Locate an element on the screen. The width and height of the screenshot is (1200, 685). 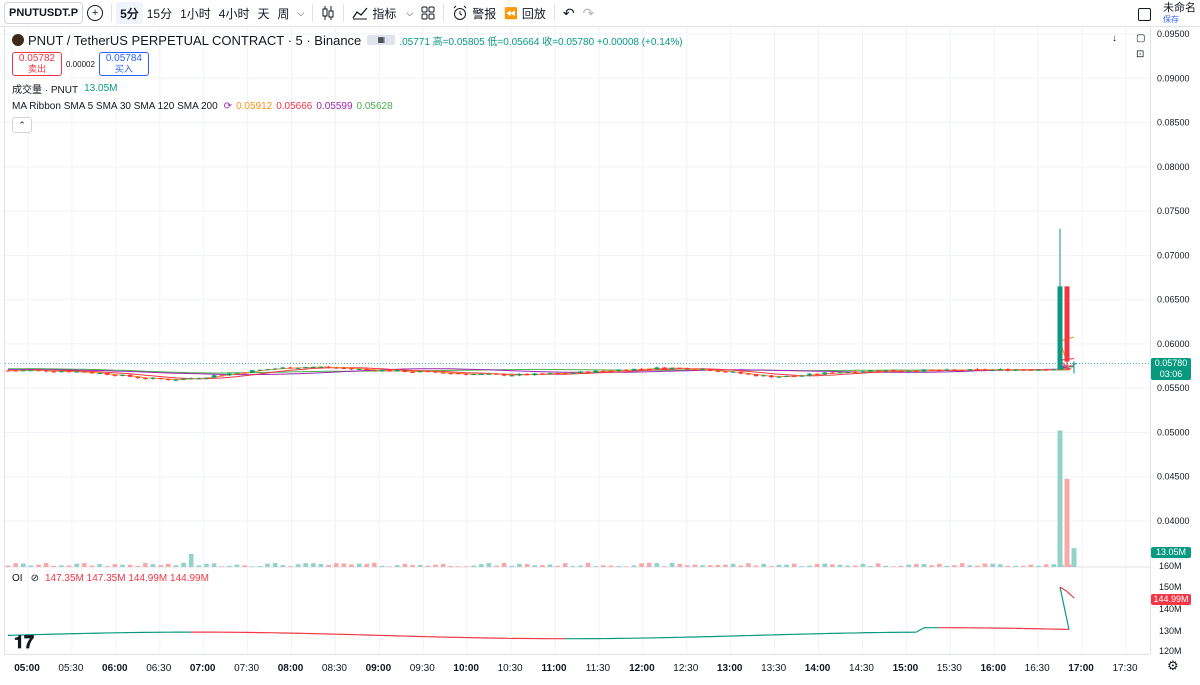
collapse-legend-button: ⌃ is located at coordinates (22, 125).